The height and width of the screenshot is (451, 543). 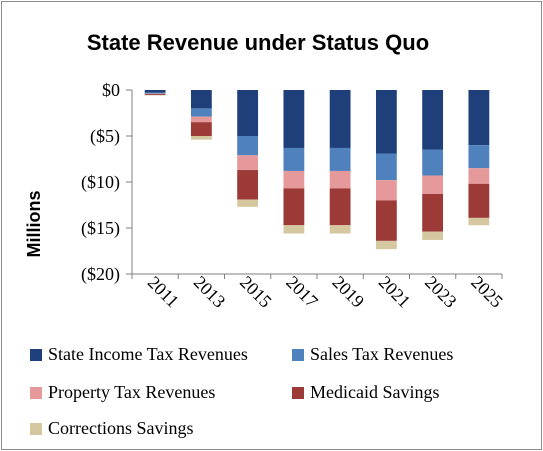 What do you see at coordinates (487, 292) in the screenshot?
I see `x-tick-label: 2025` at bounding box center [487, 292].